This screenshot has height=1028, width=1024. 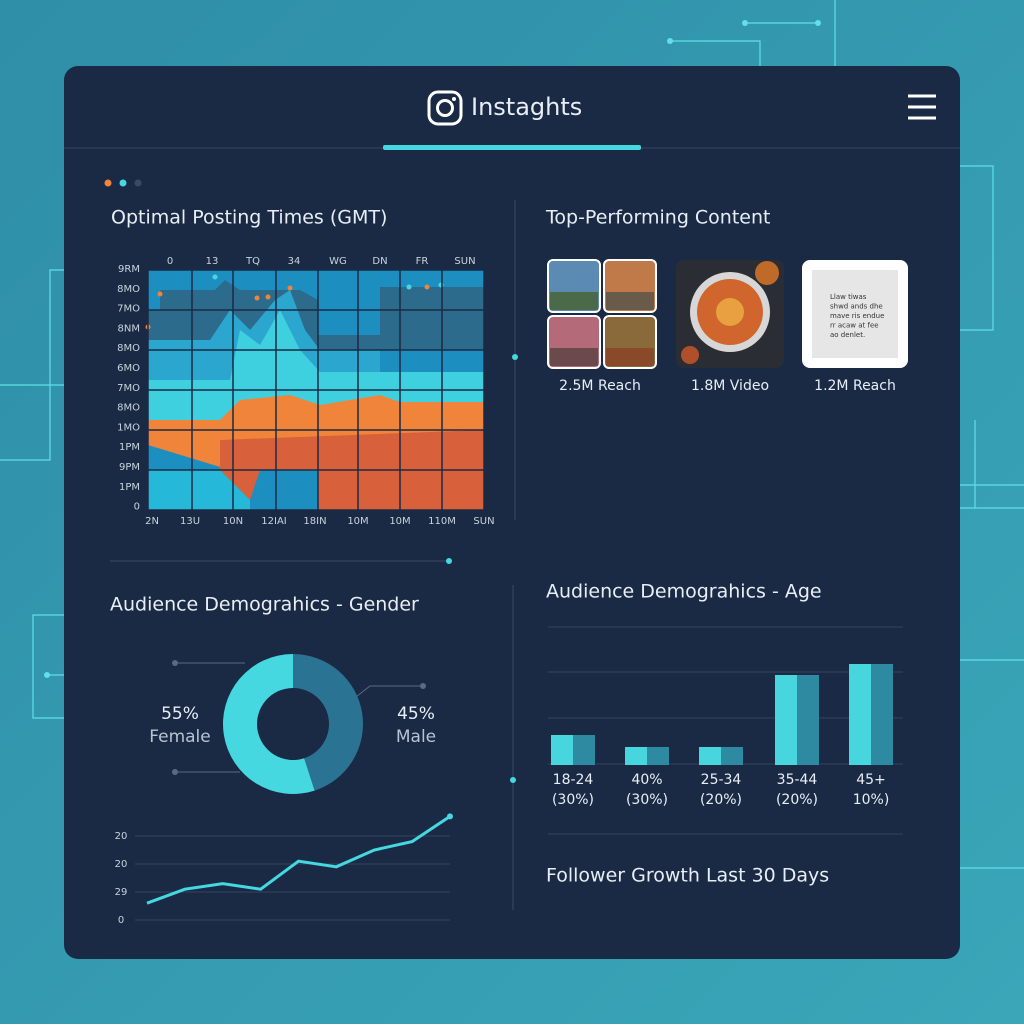 I want to click on bar-label: 35-44, so click(x=797, y=780).